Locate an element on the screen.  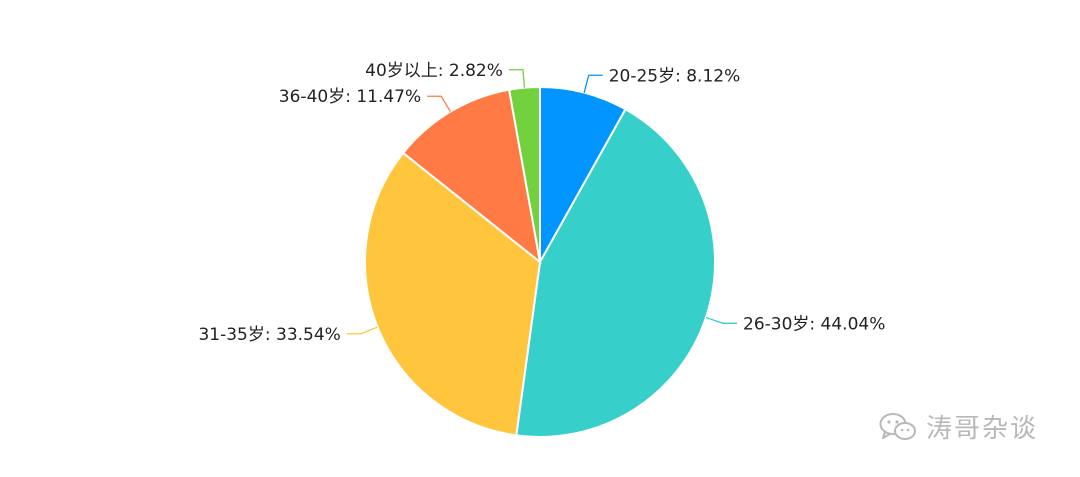
watermark: 涛哥杂谈 is located at coordinates (958, 426).